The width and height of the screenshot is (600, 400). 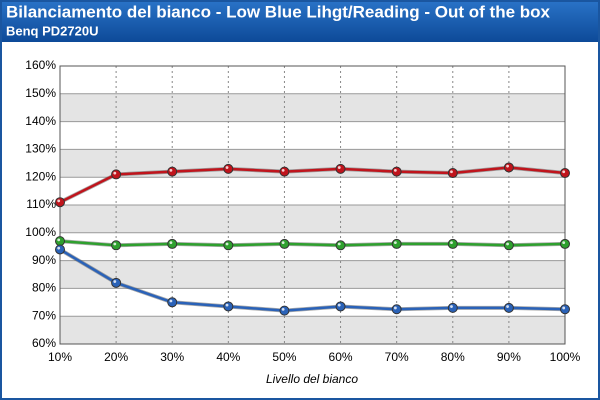 What do you see at coordinates (40, 232) in the screenshot?
I see `y-tick-label: 100%` at bounding box center [40, 232].